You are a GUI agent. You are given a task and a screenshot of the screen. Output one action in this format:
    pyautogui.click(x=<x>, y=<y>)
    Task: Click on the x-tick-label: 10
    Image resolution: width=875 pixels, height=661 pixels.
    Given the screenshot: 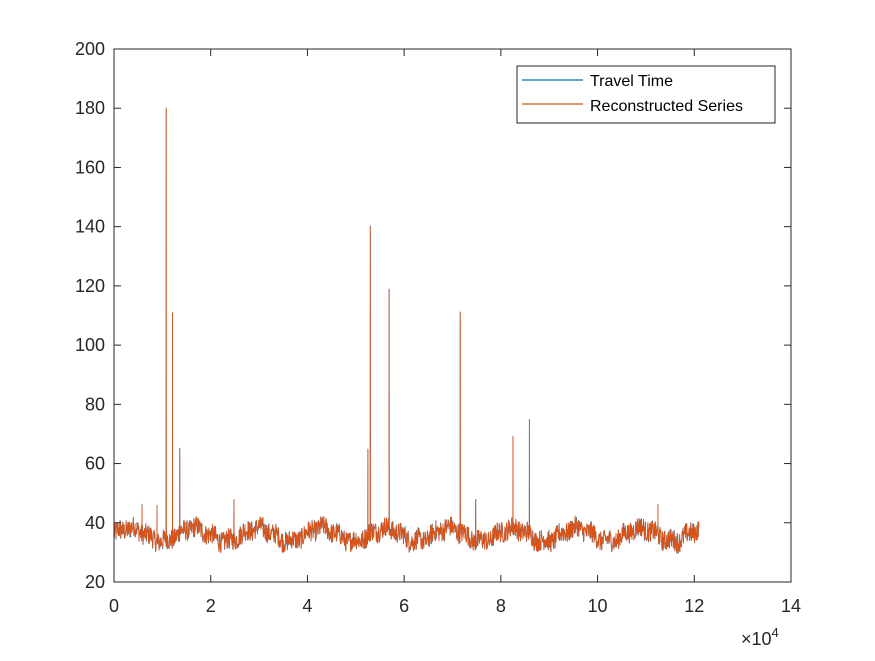 What is the action you would take?
    pyautogui.click(x=598, y=606)
    